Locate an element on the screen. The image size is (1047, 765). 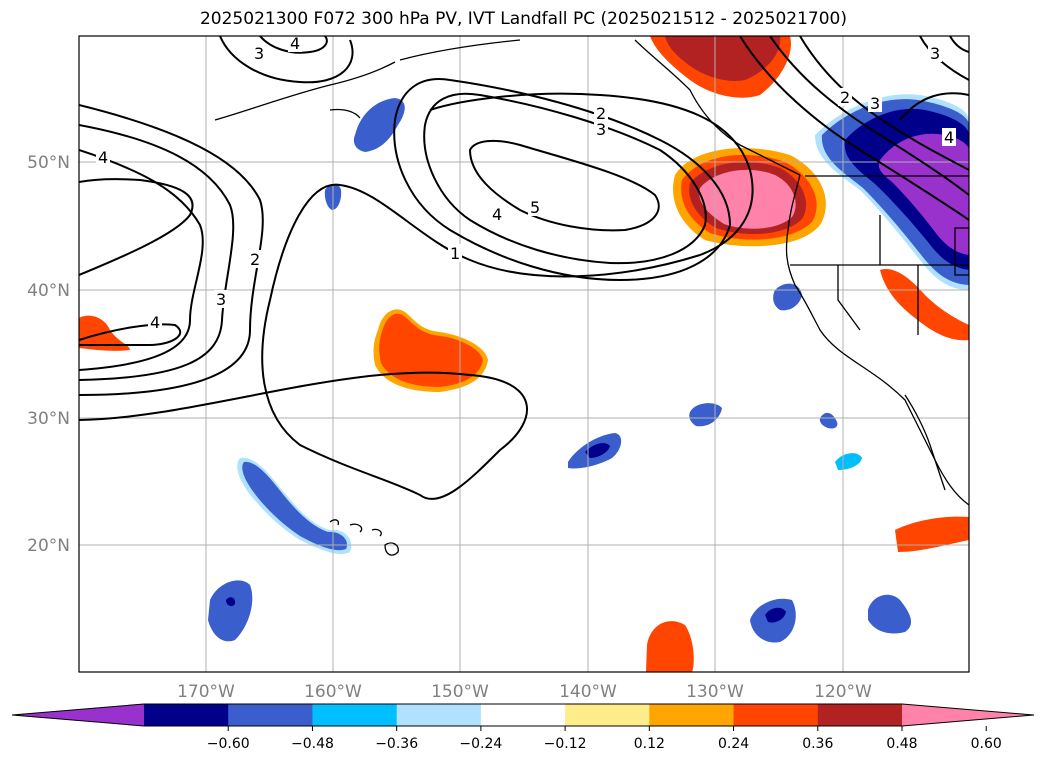
colorbar-extend-min is located at coordinates (78, 715).